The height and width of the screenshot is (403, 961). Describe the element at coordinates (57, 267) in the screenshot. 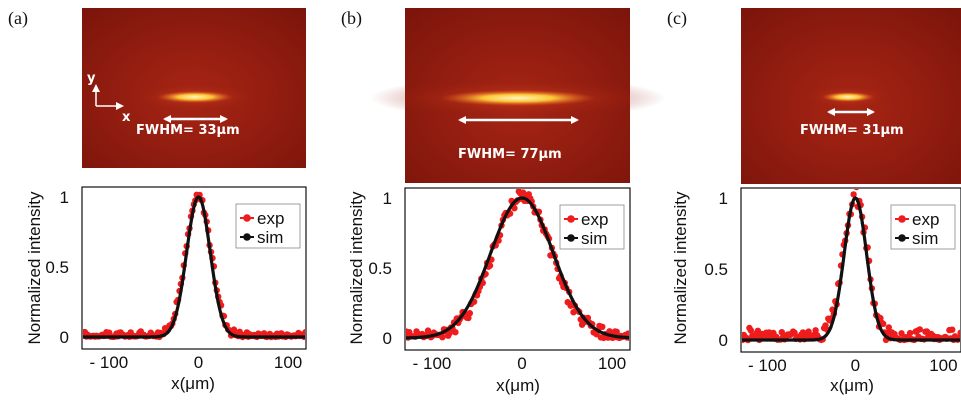

I see `y-tick-label: 0.5` at that location.